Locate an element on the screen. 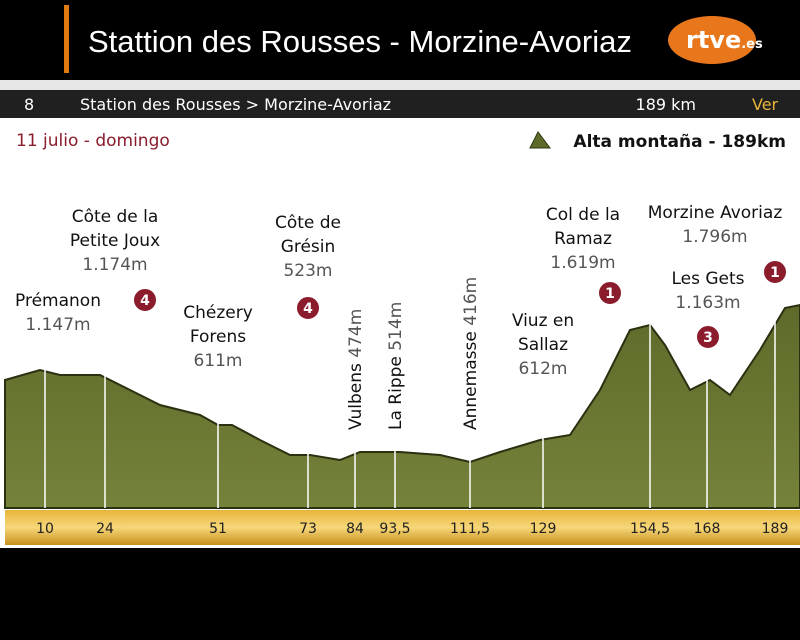  km-label: 168 is located at coordinates (707, 529).